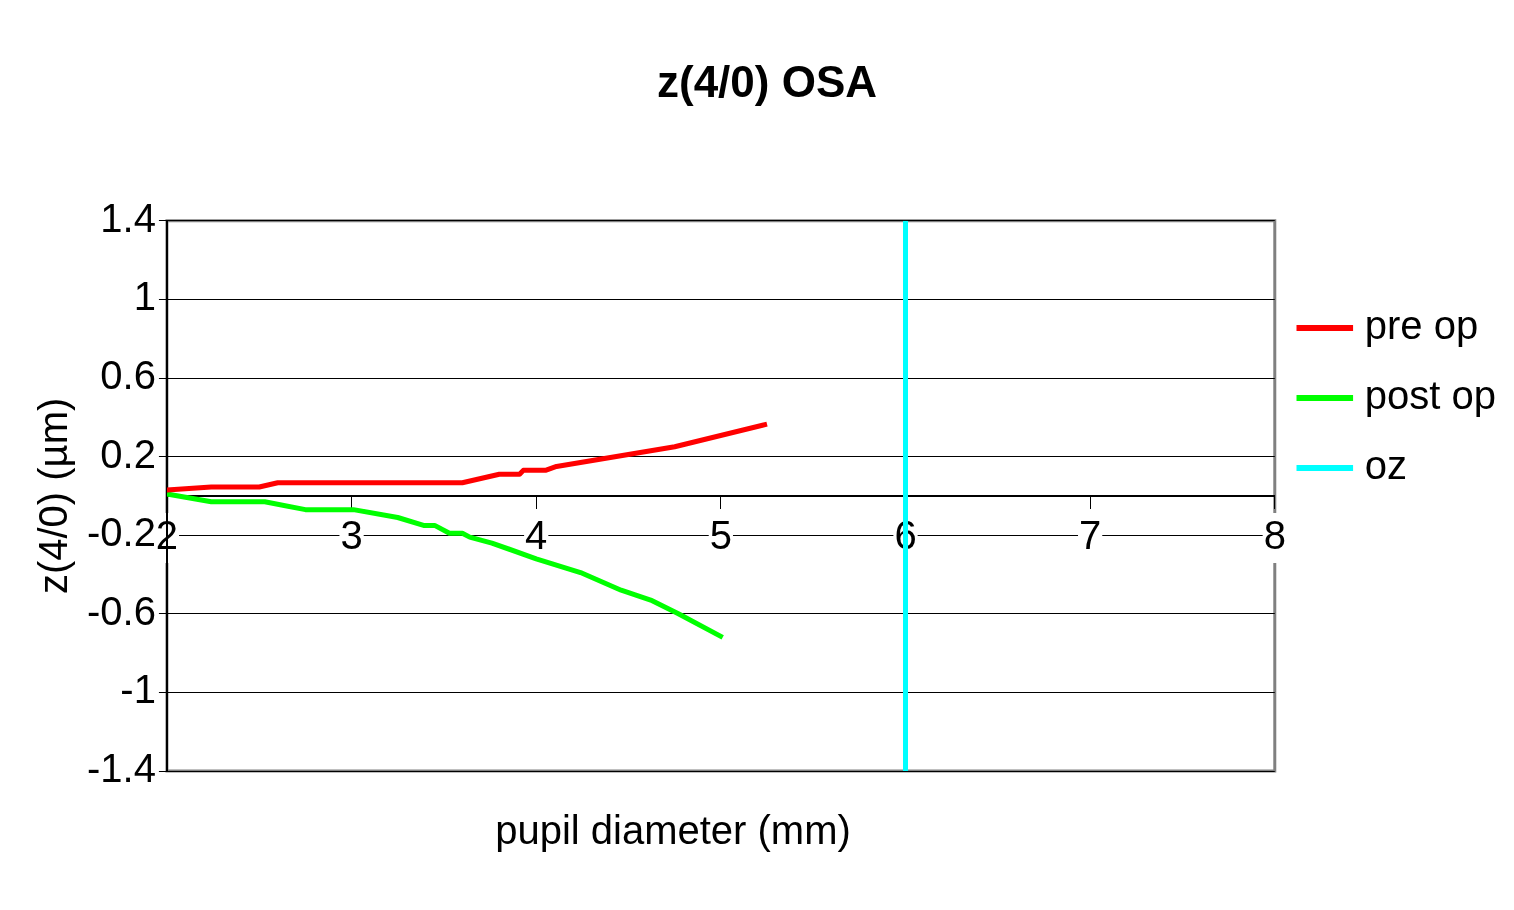 This screenshot has width=1514, height=910. Describe the element at coordinates (1386, 465) in the screenshot. I see `legend-label: oz` at that location.